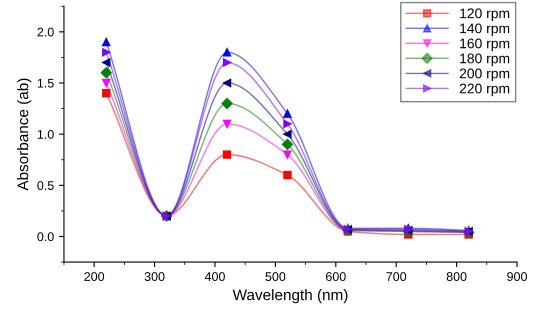 The width and height of the screenshot is (533, 312). I want to click on legend-label: 120 rpm, so click(485, 15).